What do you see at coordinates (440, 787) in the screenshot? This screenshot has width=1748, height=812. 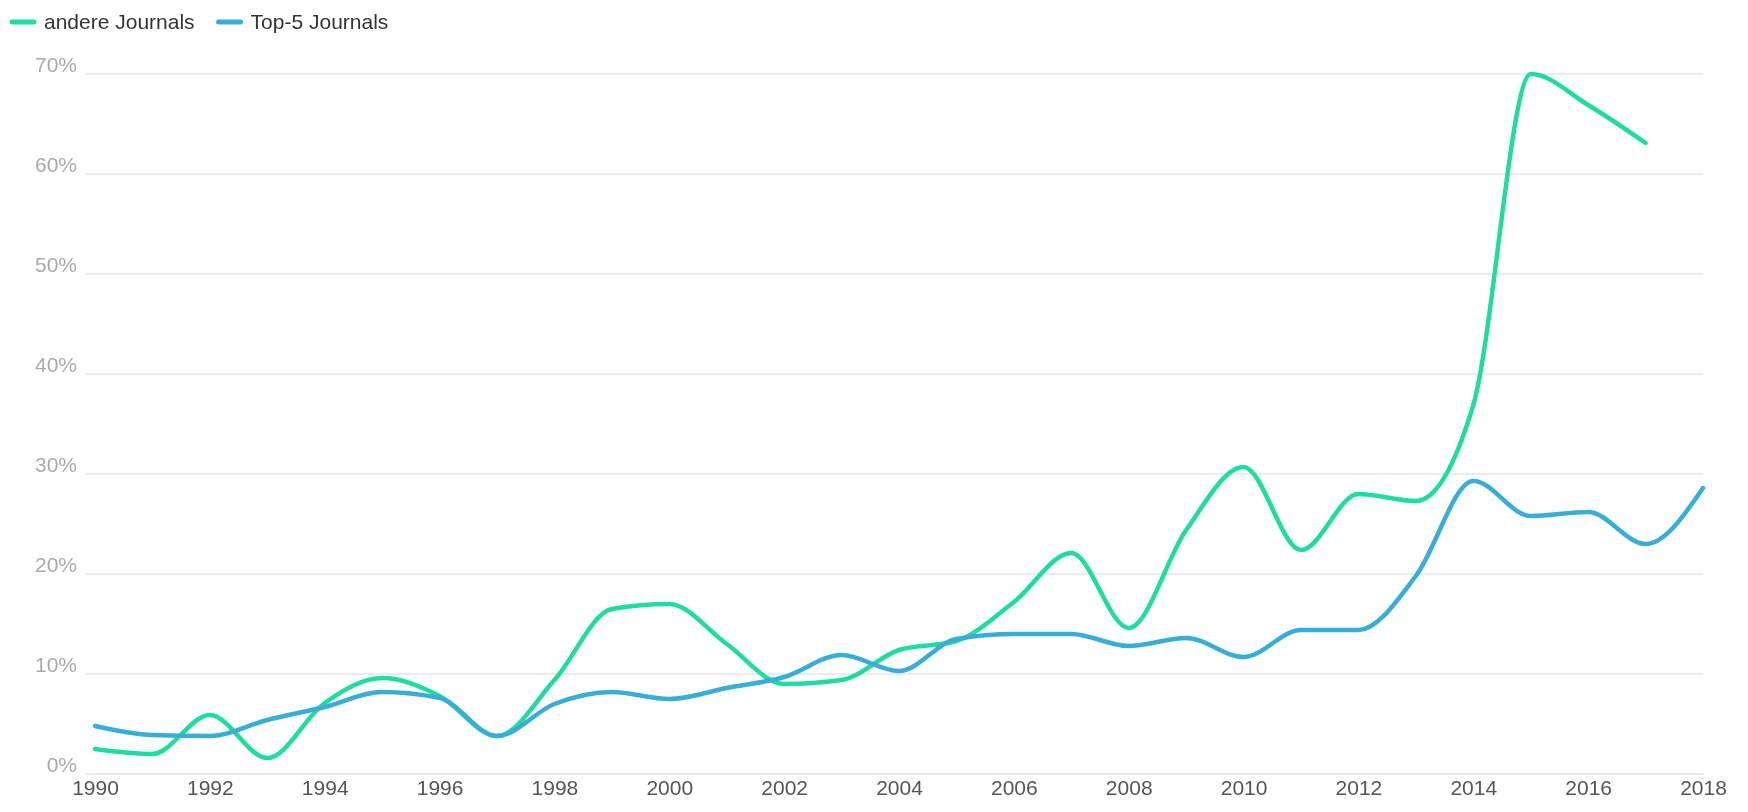 I see `x-tick-label: 1996` at bounding box center [440, 787].